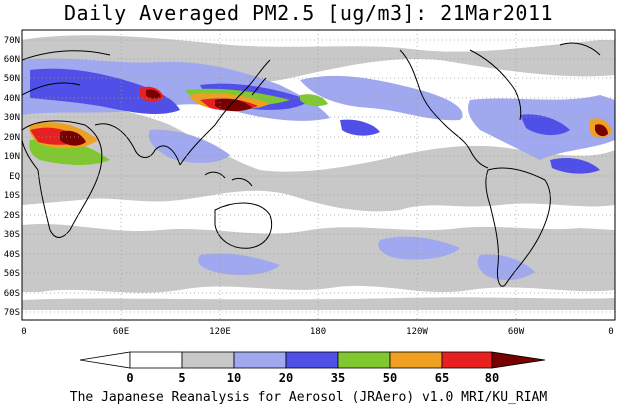  Describe the element at coordinates (220, 332) in the screenshot. I see `lon-label: 120E` at that location.